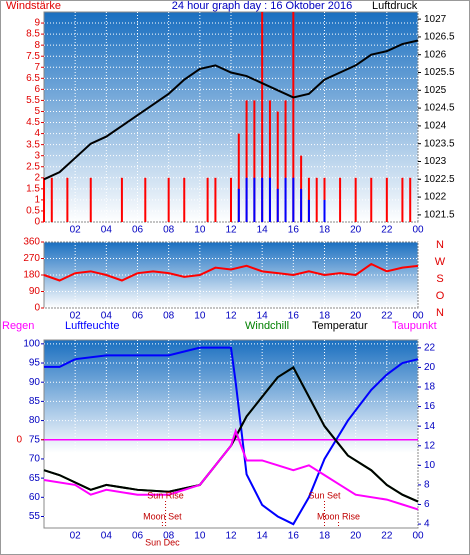 The width and height of the screenshot is (470, 555). What do you see at coordinates (440, 296) in the screenshot?
I see `direction-label: O` at bounding box center [440, 296].